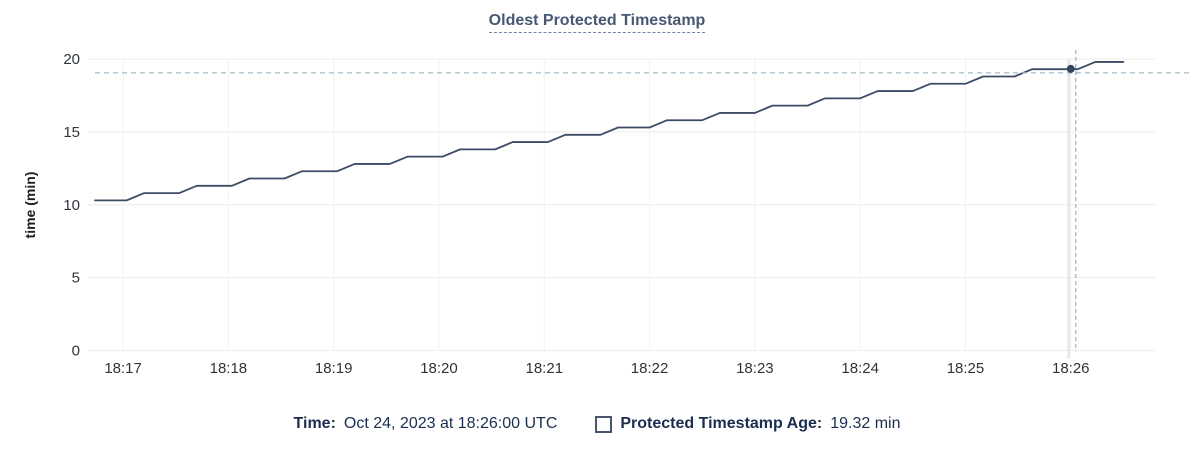 This screenshot has width=1194, height=466. I want to click on legend-time-label: Time:, so click(314, 423).